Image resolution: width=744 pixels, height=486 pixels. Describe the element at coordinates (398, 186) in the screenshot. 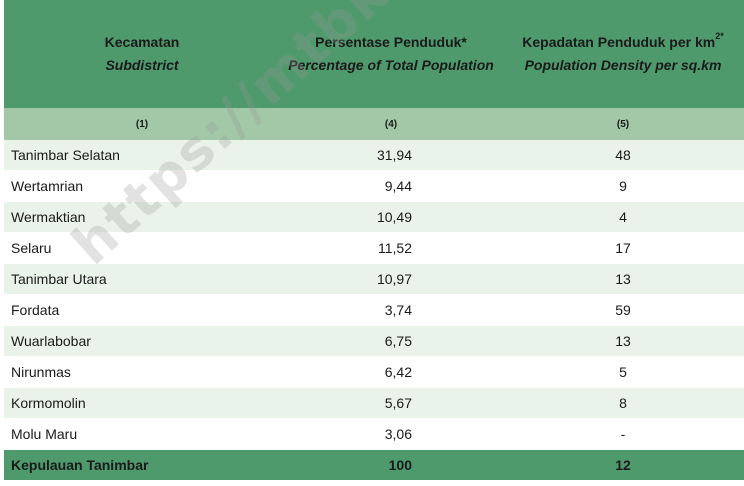

I see `percentage-value: 9,44` at that location.